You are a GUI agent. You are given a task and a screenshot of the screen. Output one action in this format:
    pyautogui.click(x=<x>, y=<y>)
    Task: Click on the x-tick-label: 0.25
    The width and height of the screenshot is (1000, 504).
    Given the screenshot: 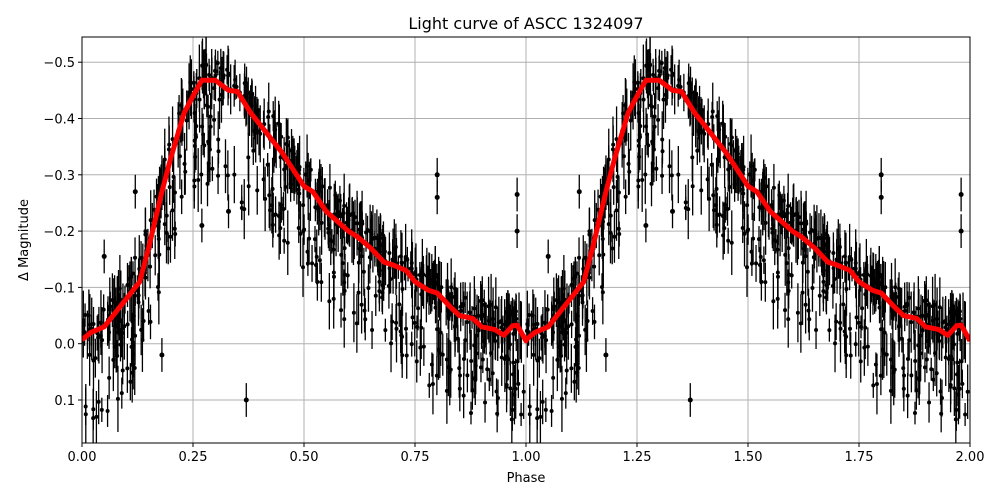 What is the action you would take?
    pyautogui.click(x=193, y=457)
    